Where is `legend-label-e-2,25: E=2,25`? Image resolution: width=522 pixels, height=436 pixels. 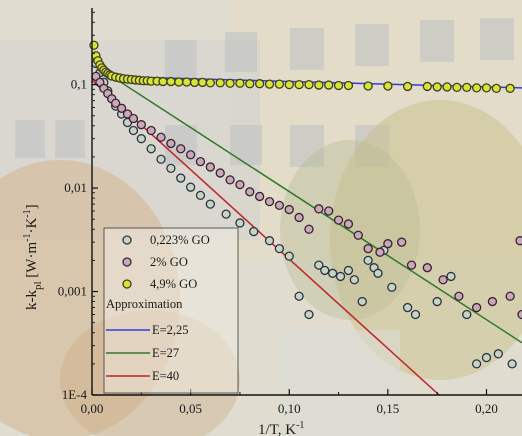 legend-label-e-2,25: E=2,25 is located at coordinates (170, 330).